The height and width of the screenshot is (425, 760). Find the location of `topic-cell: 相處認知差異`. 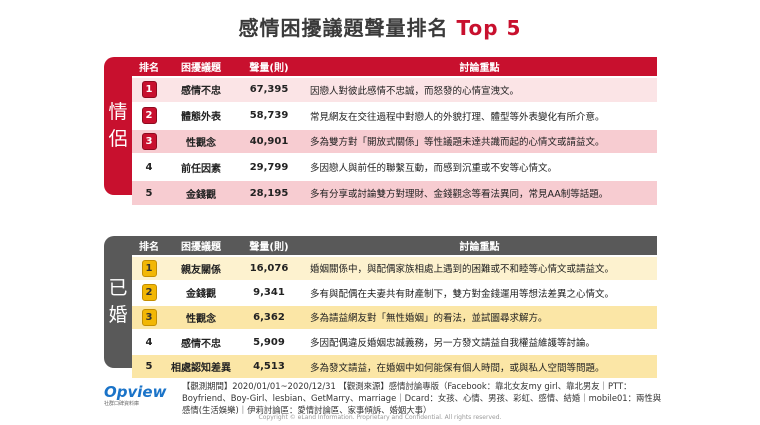

topic-cell: 相處認知差異 is located at coordinates (201, 365).